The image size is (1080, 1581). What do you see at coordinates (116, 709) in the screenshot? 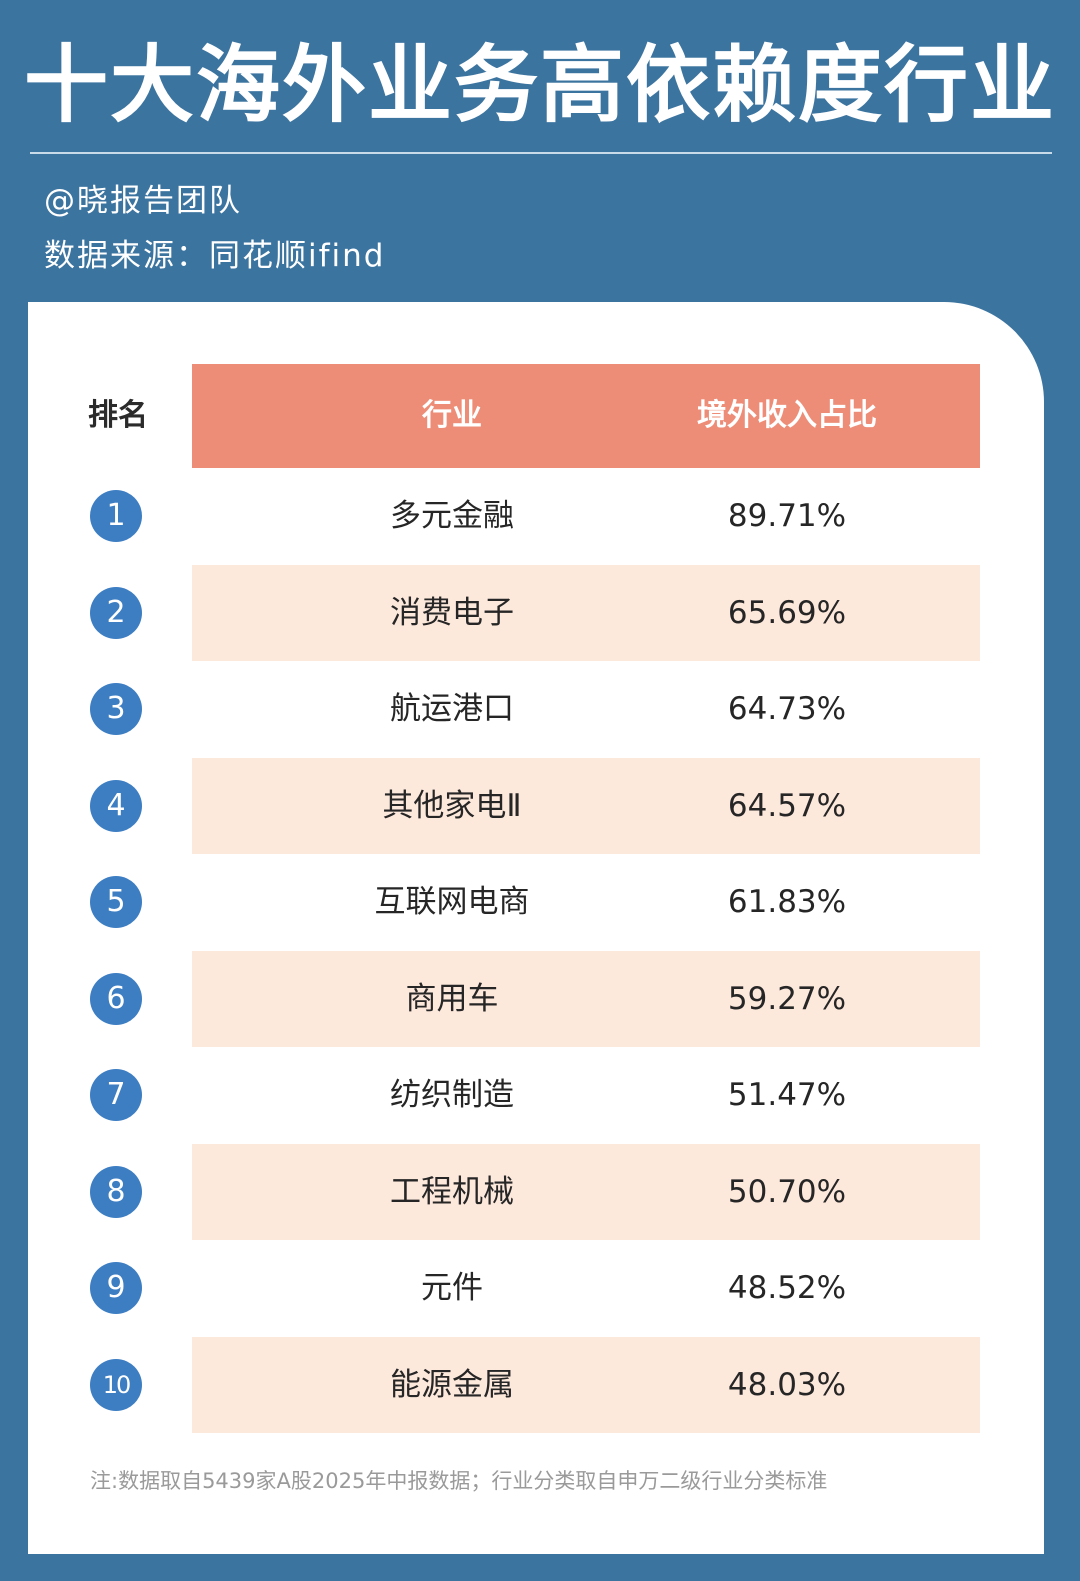
I see `rank-badge: 3` at bounding box center [116, 709].